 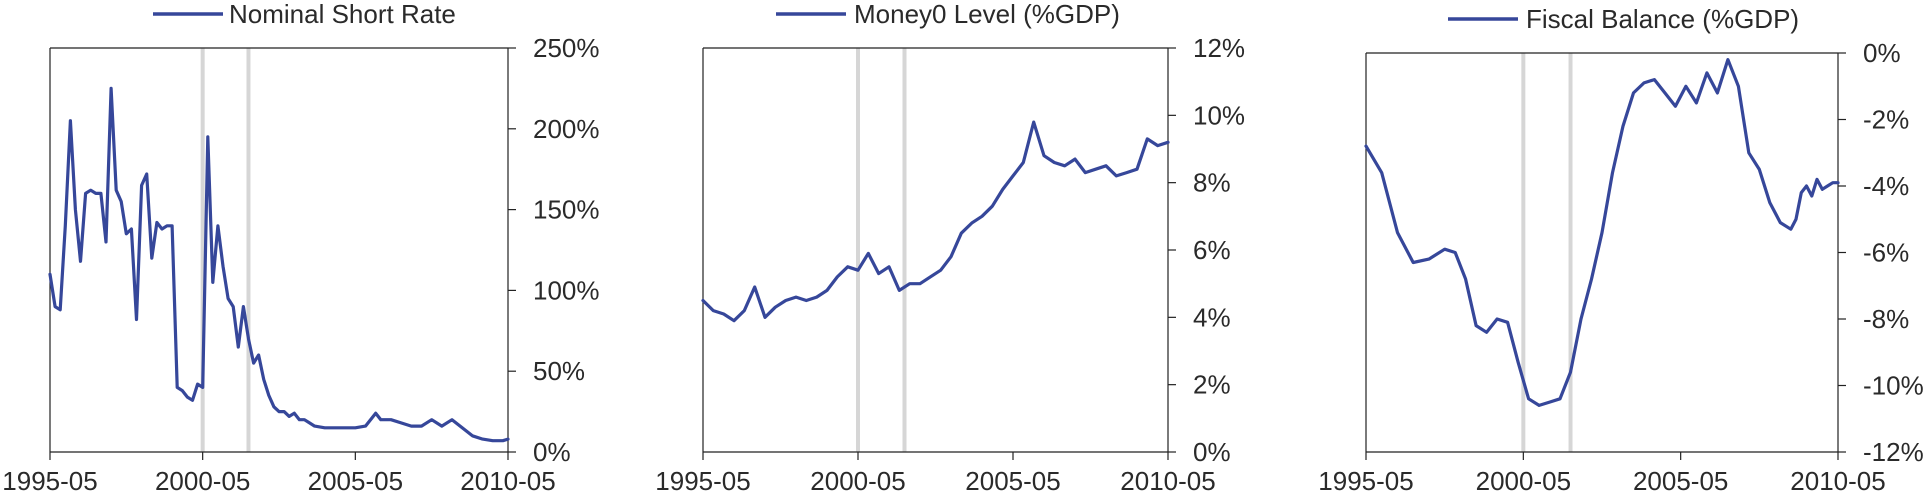 I want to click on y-tick-label: -4%, so click(x=1886, y=186).